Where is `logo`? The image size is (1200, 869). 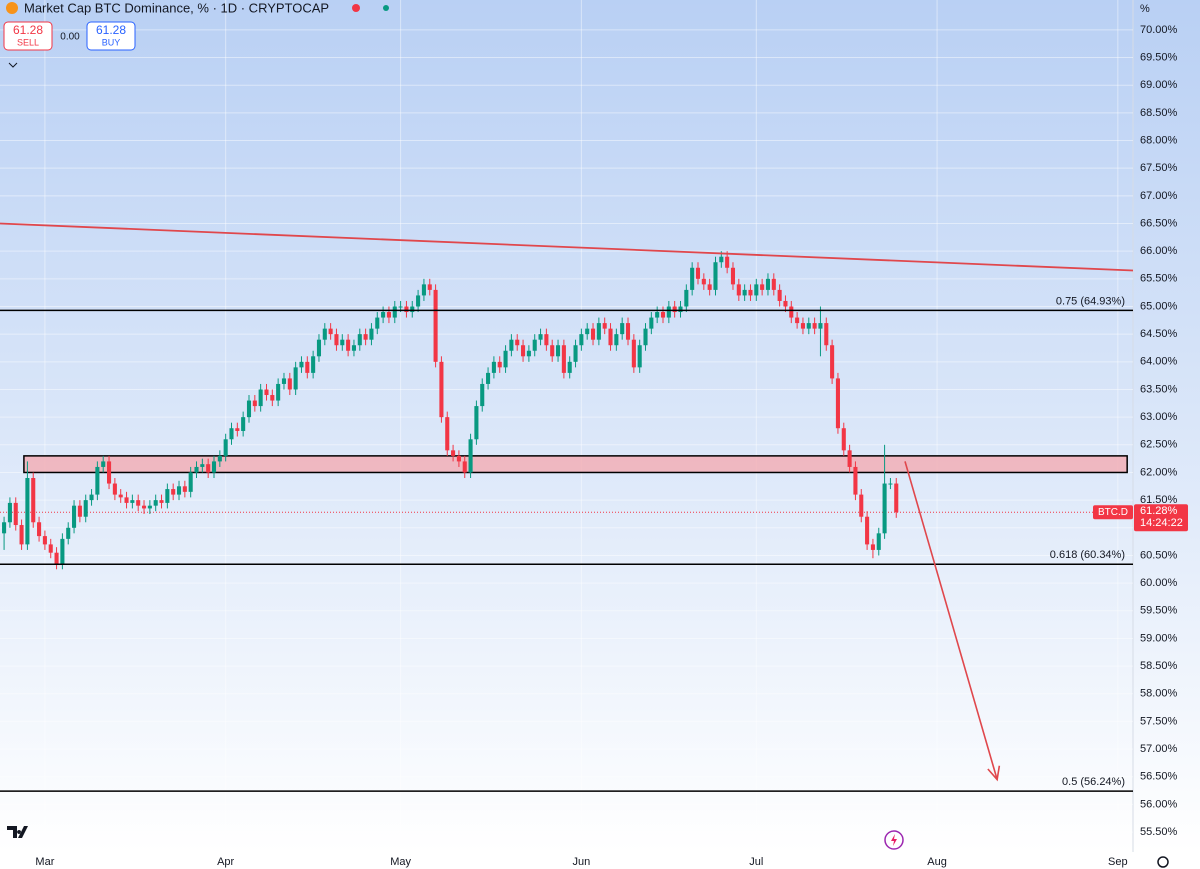 logo is located at coordinates (17, 832).